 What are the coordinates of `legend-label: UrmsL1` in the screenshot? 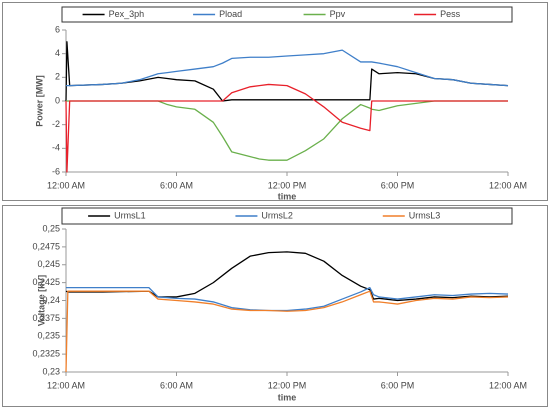 It's located at (130, 215).